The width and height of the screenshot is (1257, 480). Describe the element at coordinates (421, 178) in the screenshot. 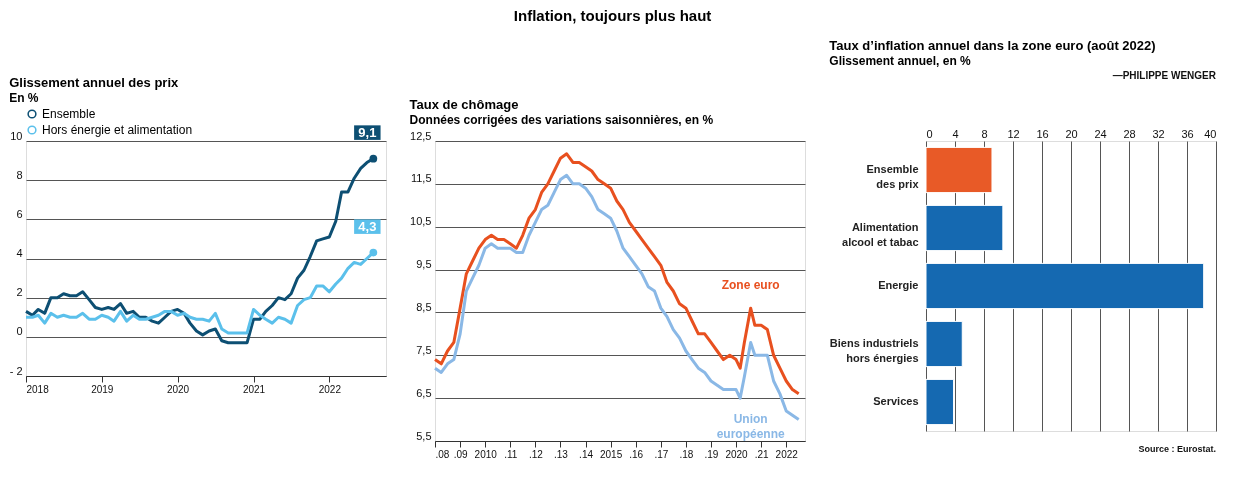

I see `y-tick-label: 11,5` at that location.